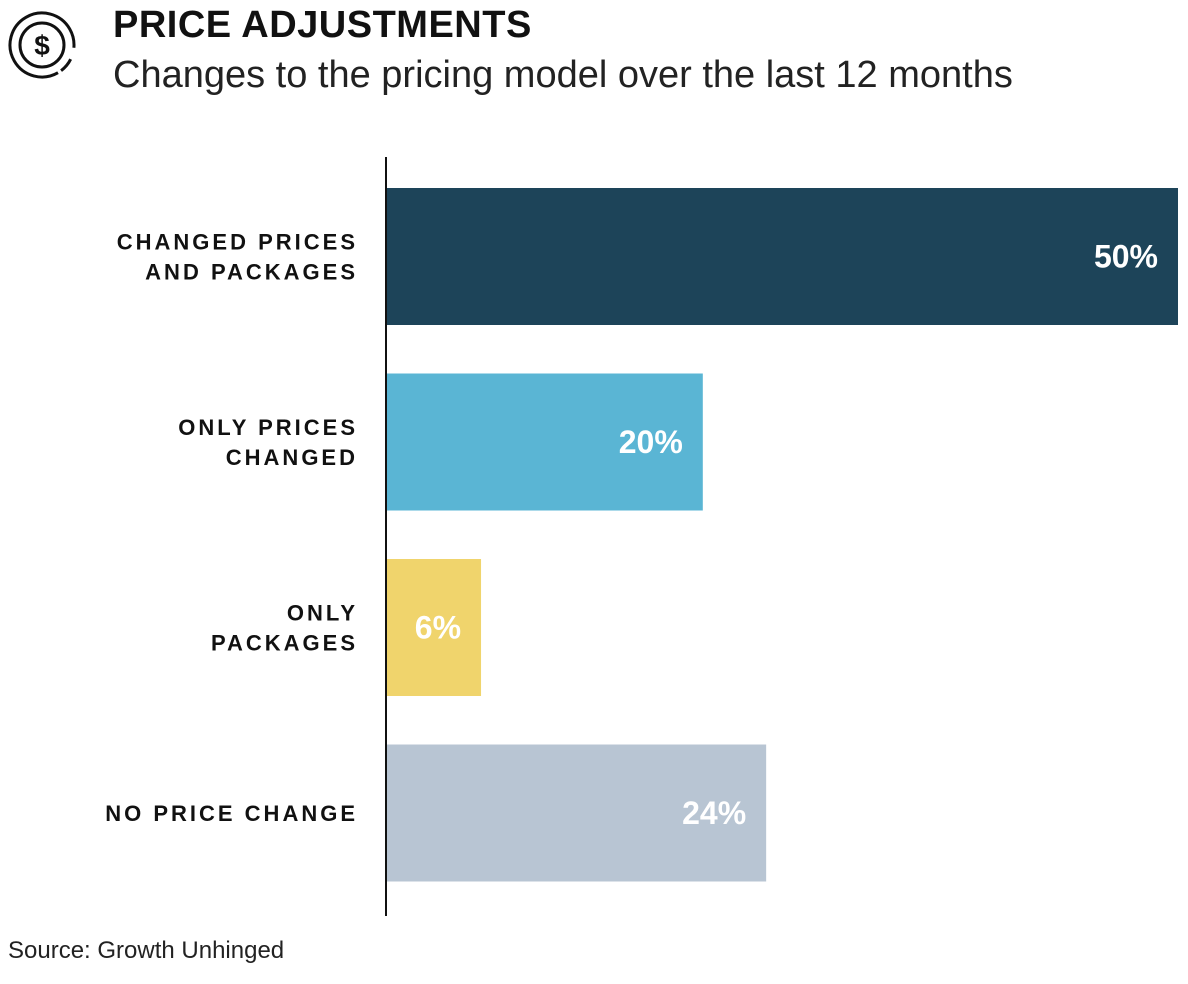  Describe the element at coordinates (1126, 257) in the screenshot. I see `bar-value-label: 50%` at that location.